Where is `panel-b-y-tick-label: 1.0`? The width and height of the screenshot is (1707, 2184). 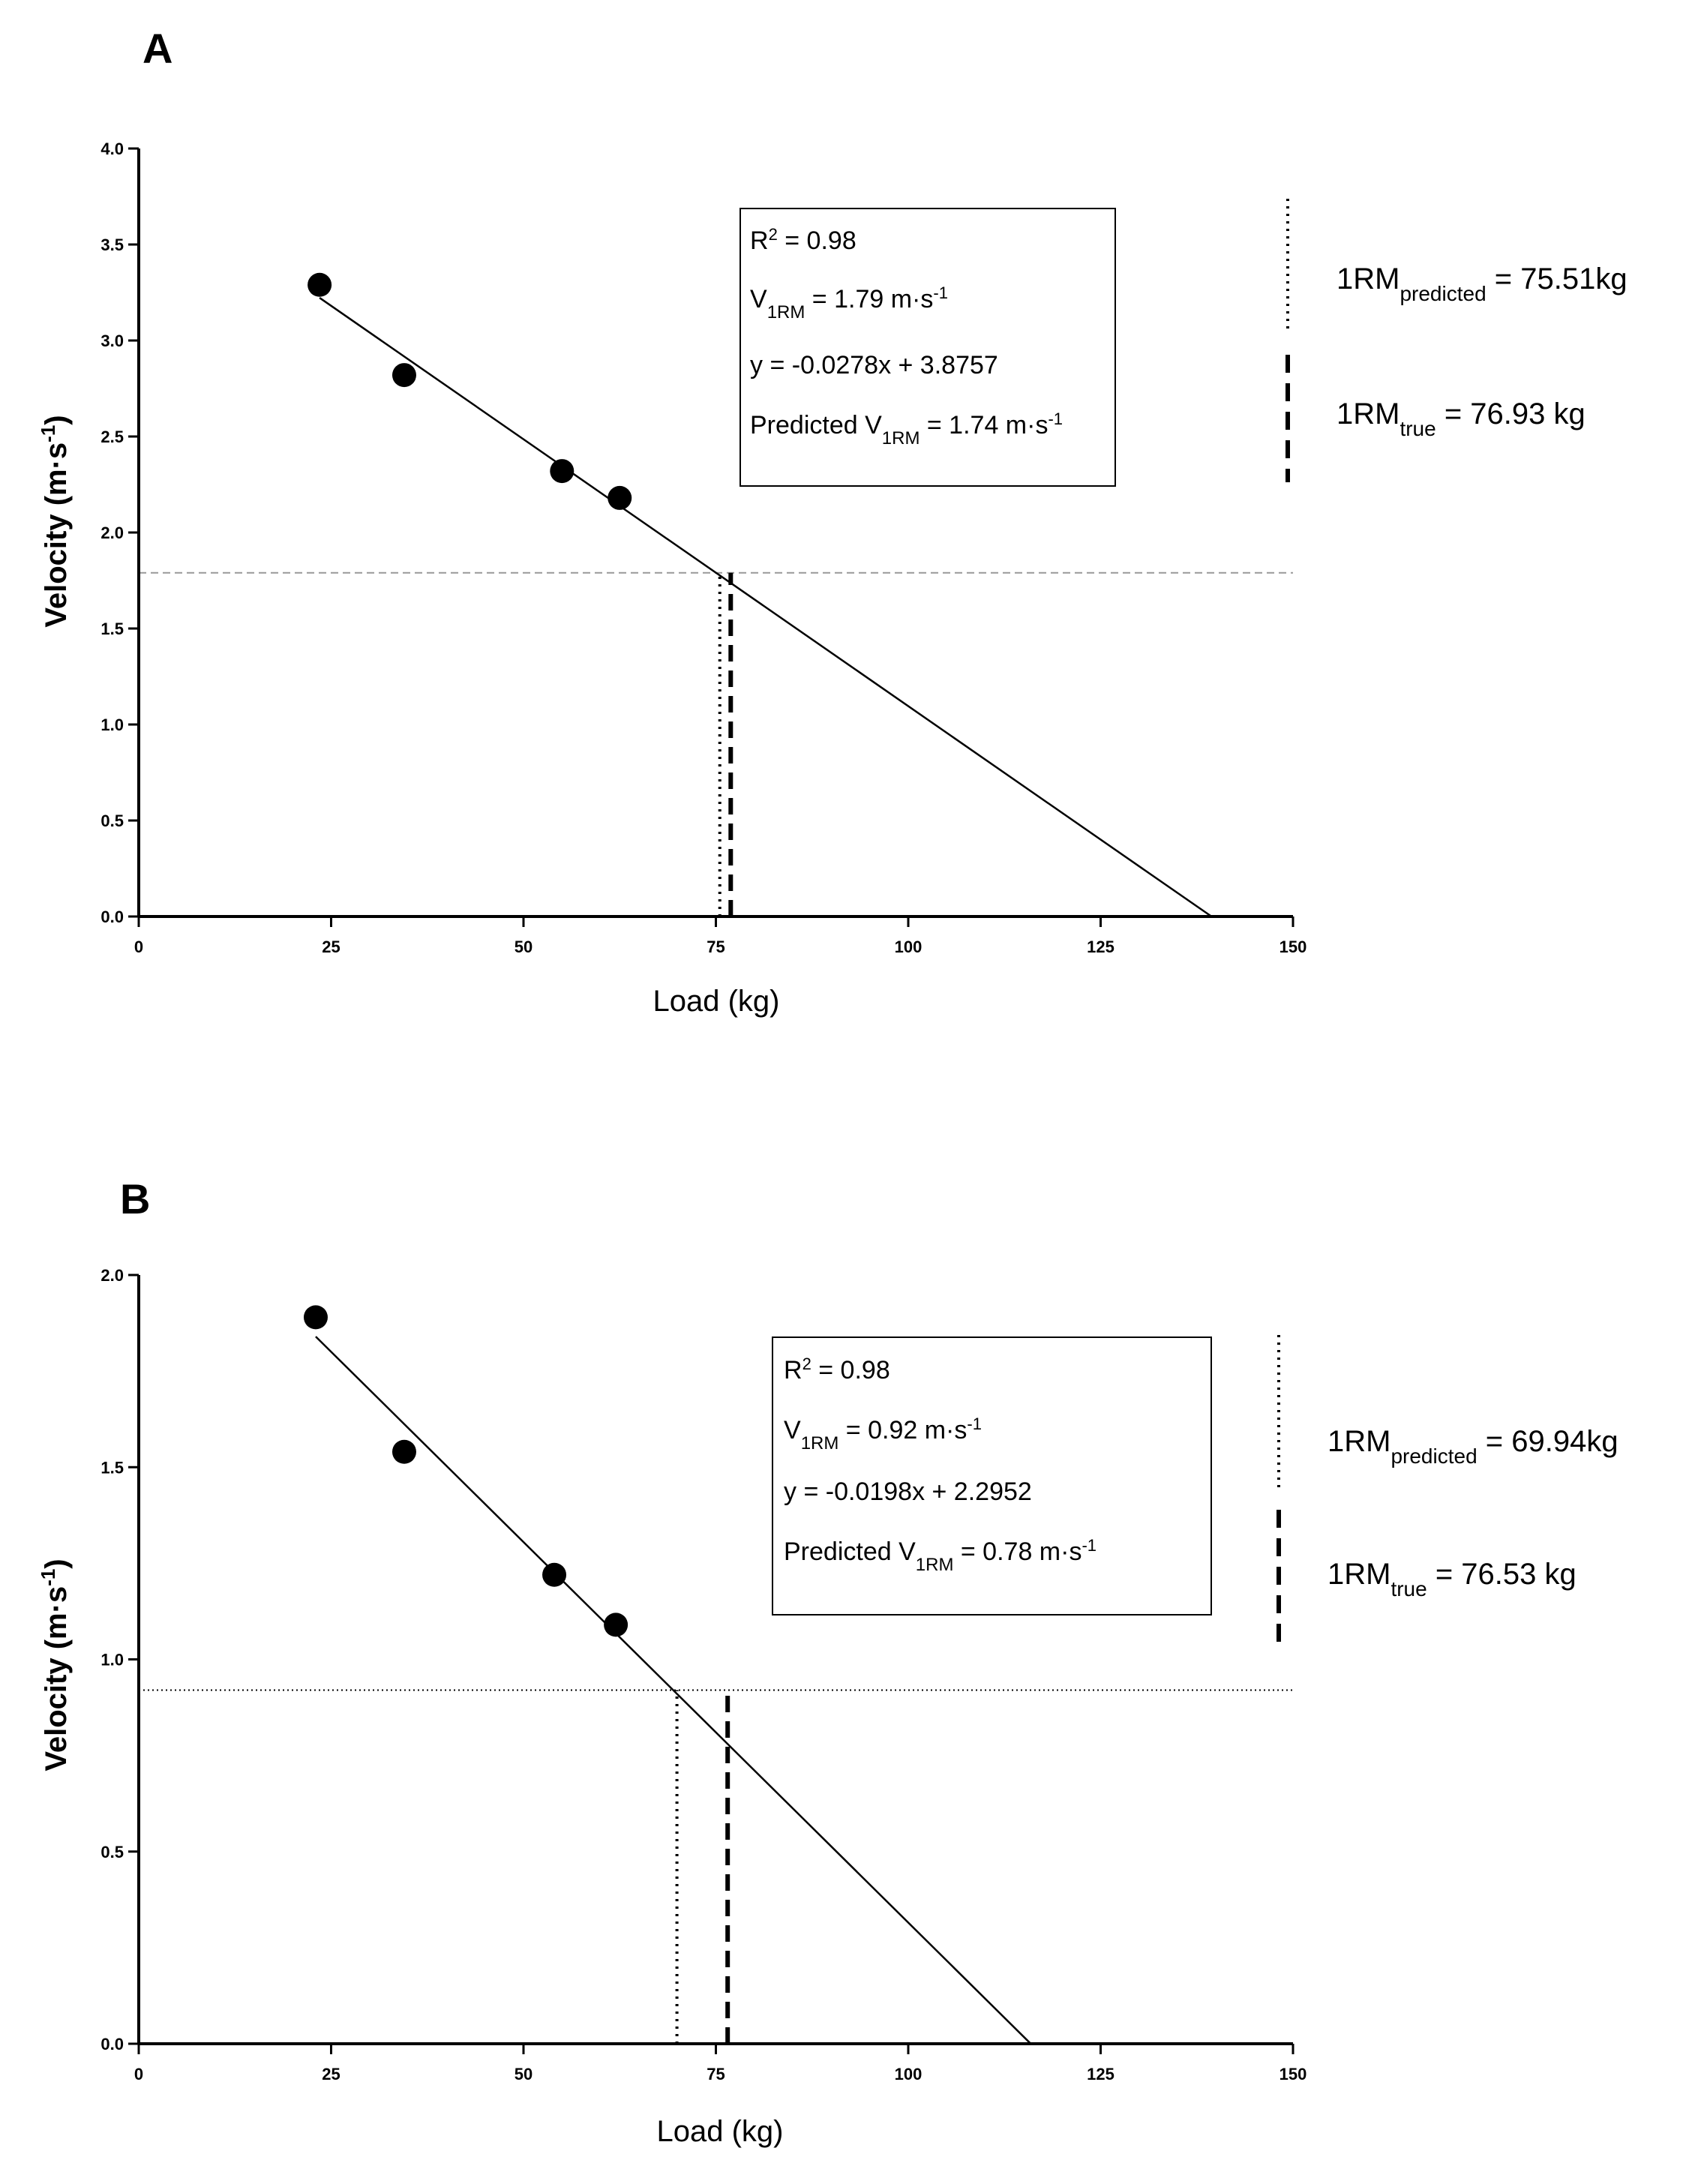 panel-b-y-tick-label: 1.0 is located at coordinates (112, 1660).